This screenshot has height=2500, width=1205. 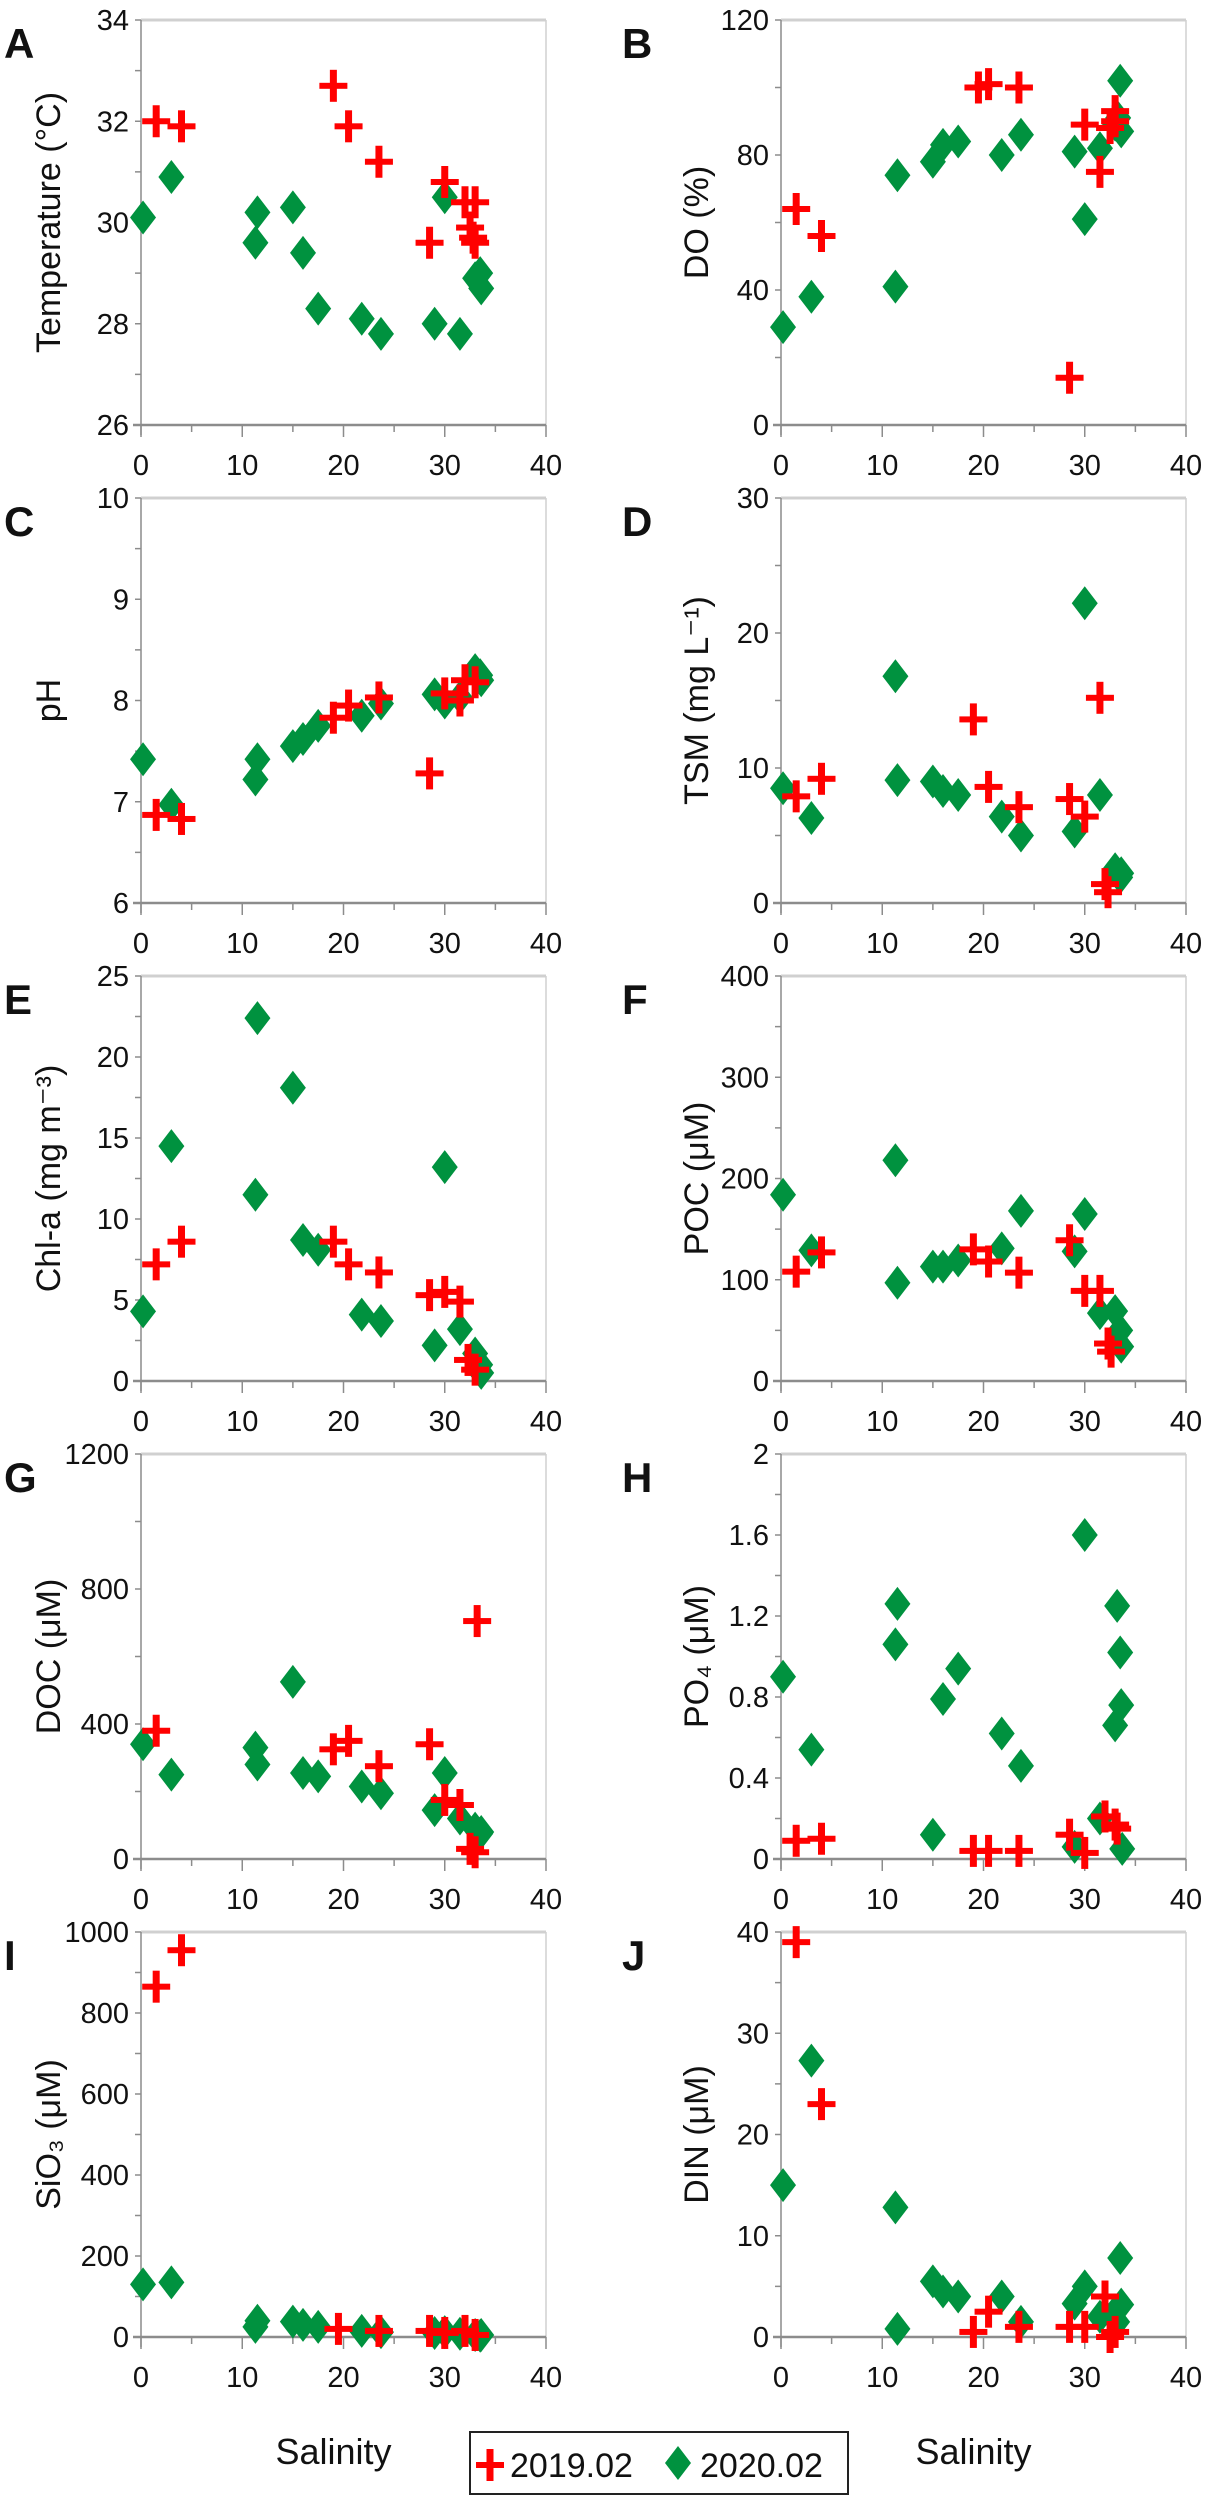 What do you see at coordinates (333, 2451) in the screenshot?
I see `x-axis-title: Salinity` at bounding box center [333, 2451].